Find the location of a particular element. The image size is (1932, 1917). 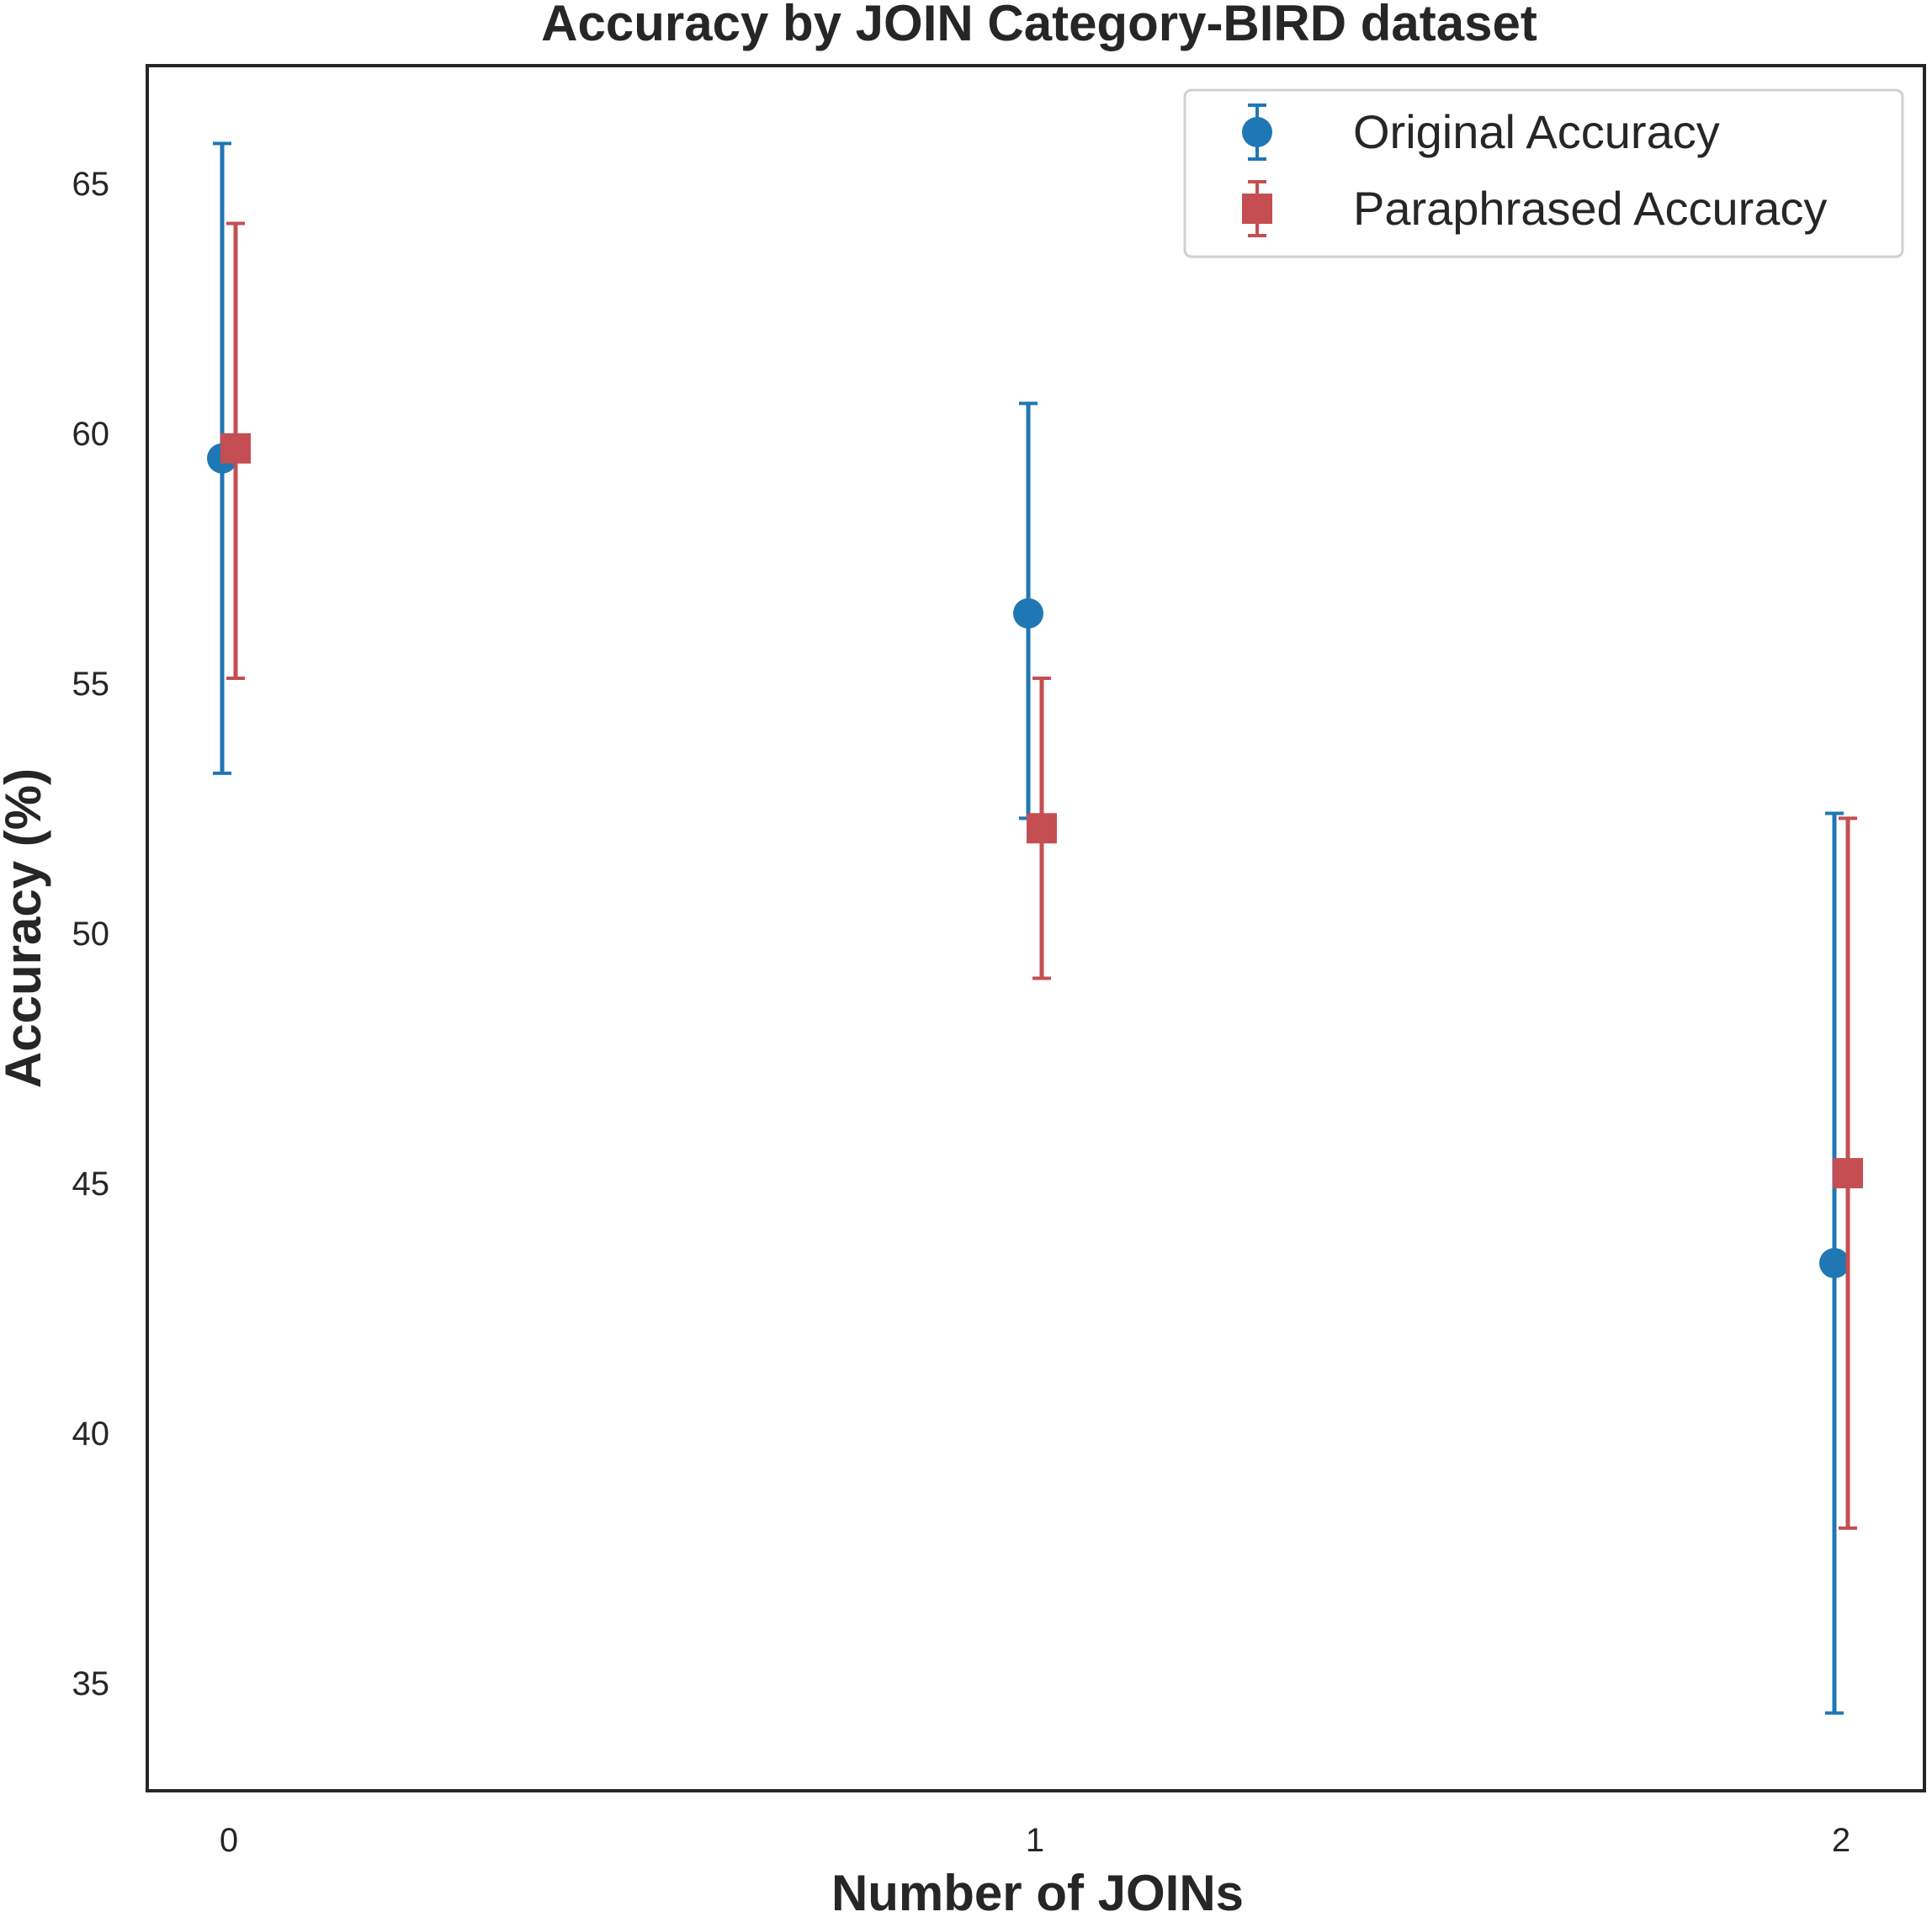

x-tick-label: 1 is located at coordinates (1035, 1840).